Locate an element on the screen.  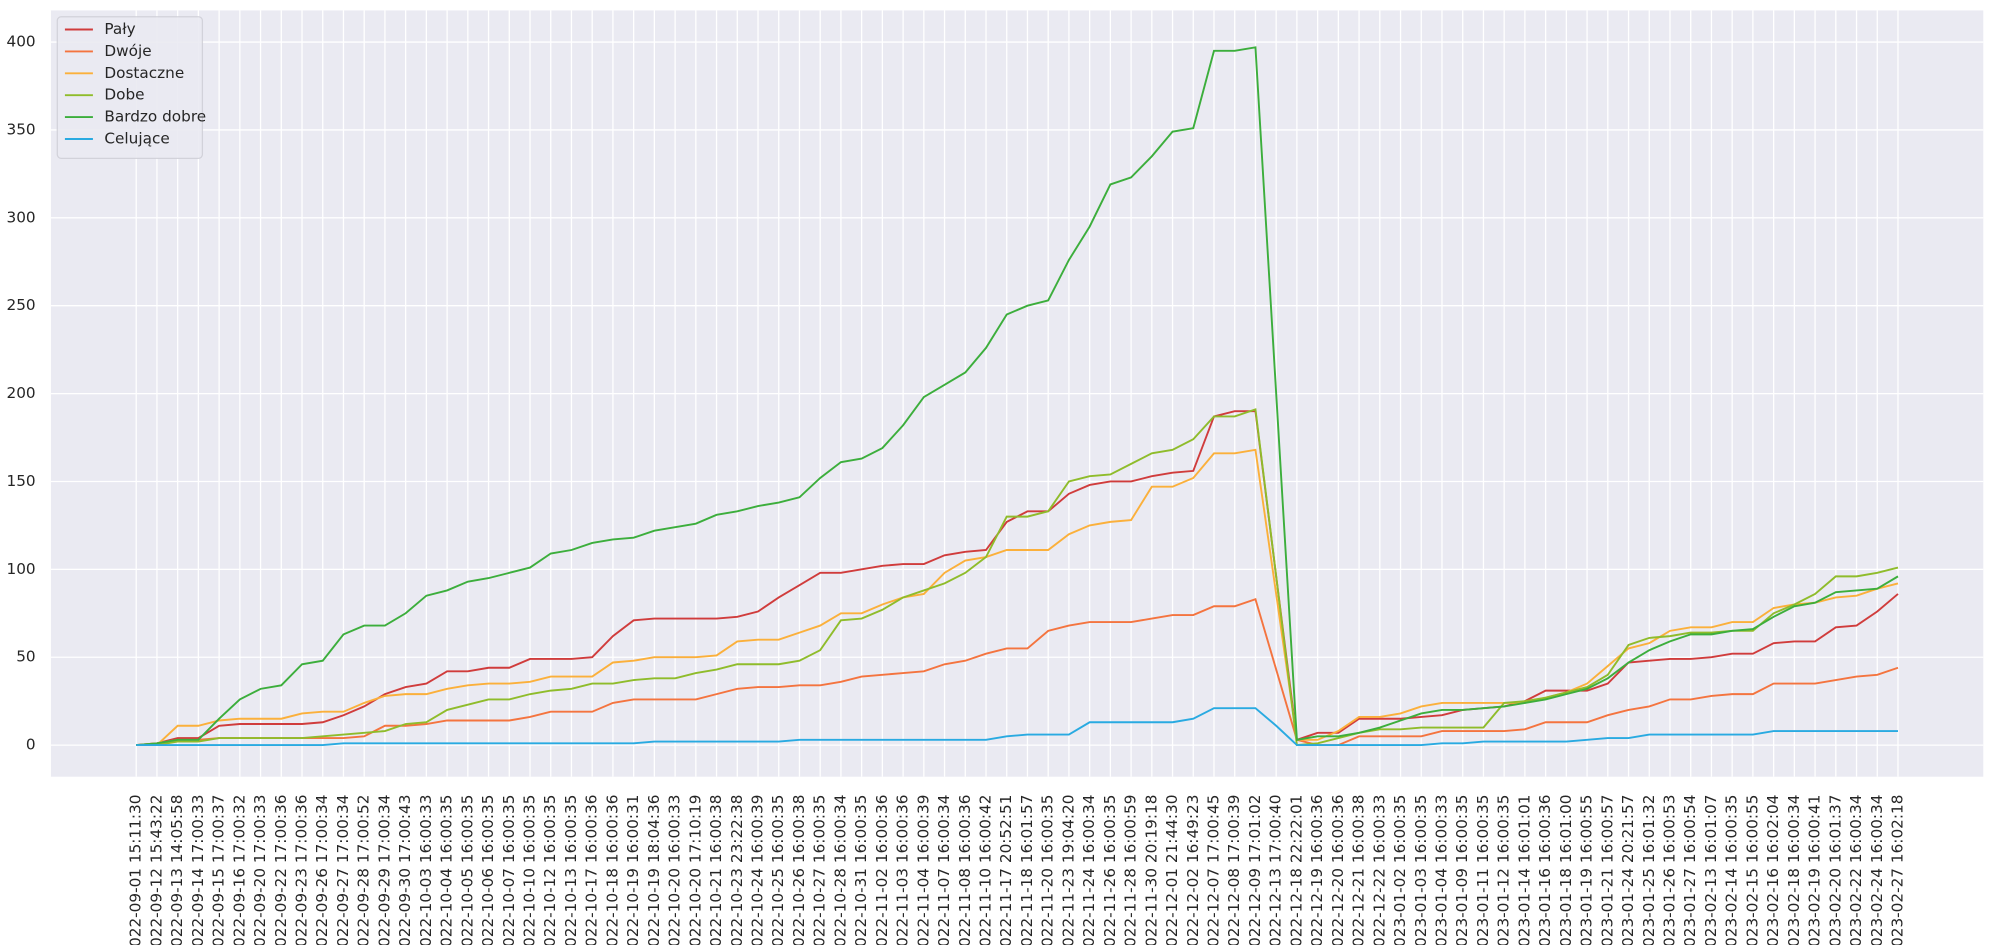
x-tick-label: 2023-01-27 16:00:54 is located at coordinates (1690, 870).